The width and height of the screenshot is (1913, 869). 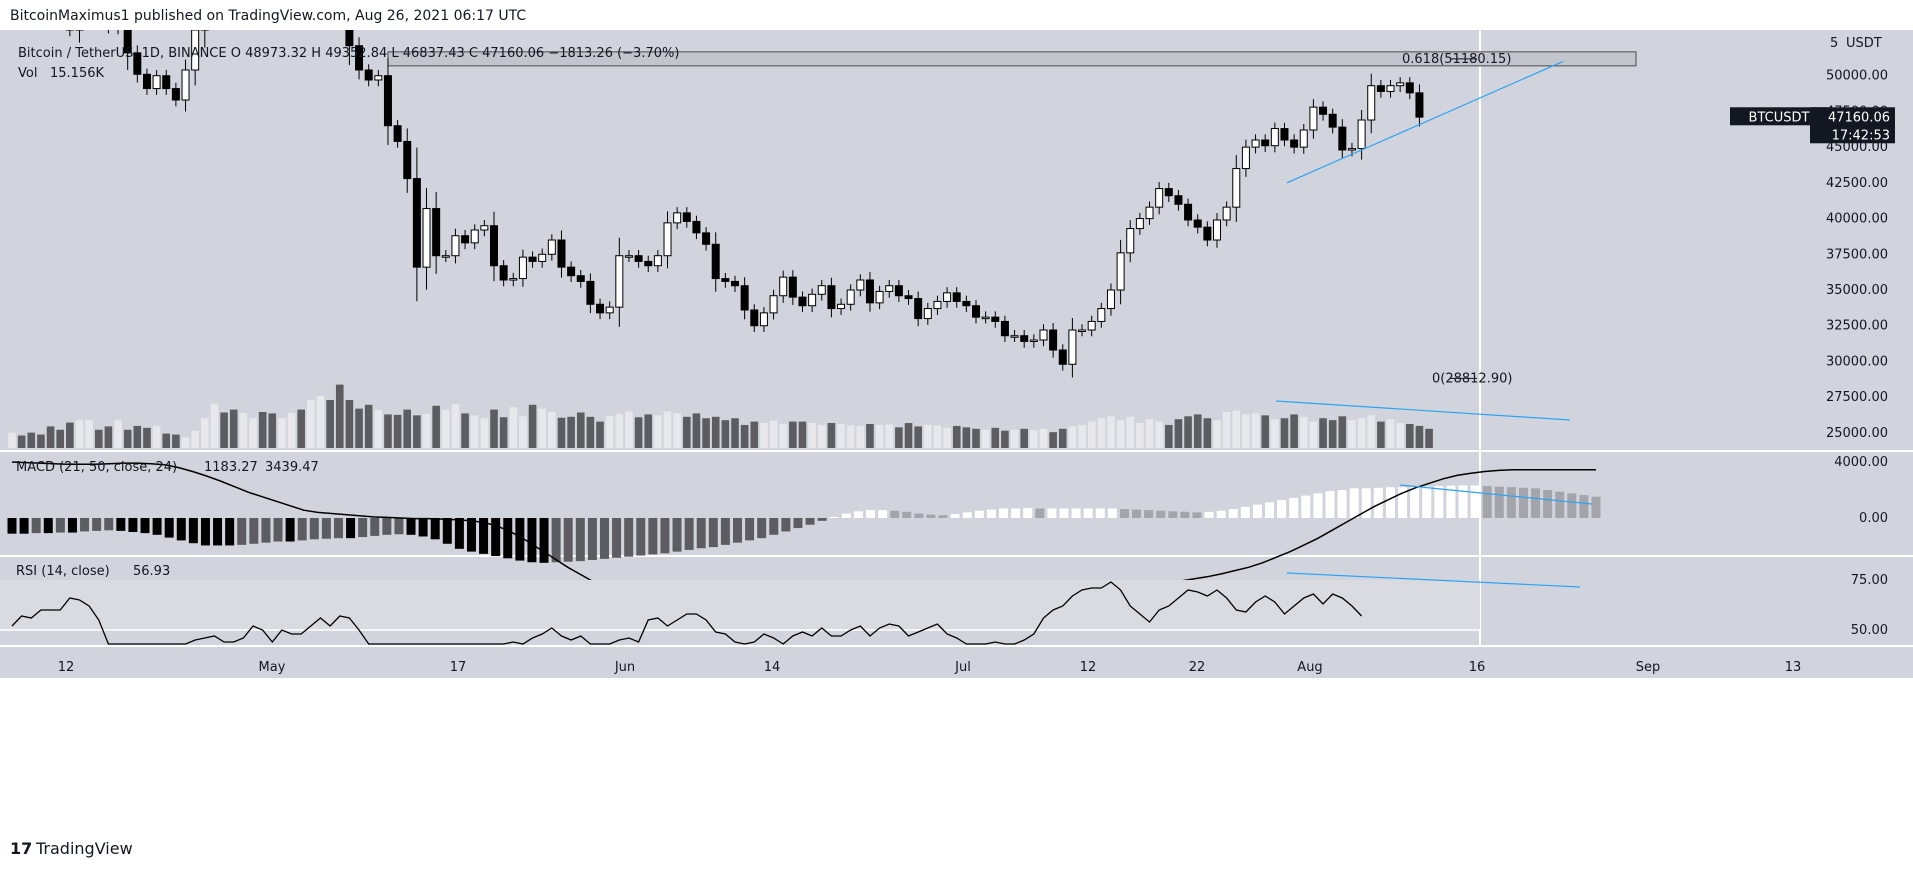 What do you see at coordinates (930, 667) in the screenshot?
I see `time-axis: 12 May 17 Jun 14 Jul 12 22 Aug 16 Sep 13` at bounding box center [930, 667].